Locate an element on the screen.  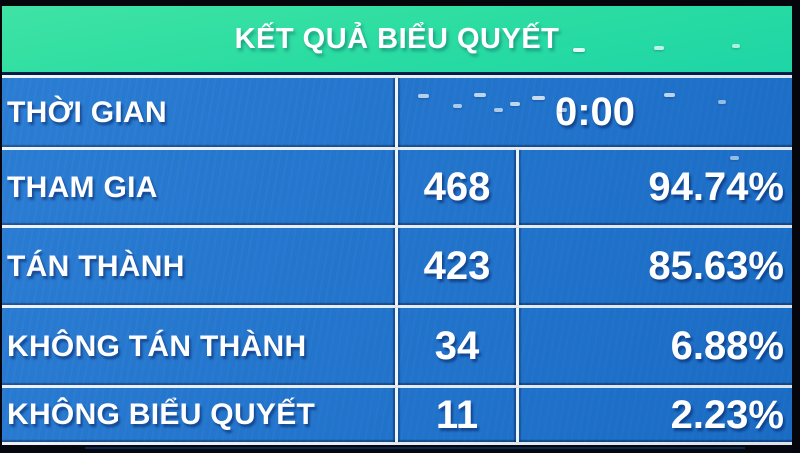
vote-percent: 94.74% is located at coordinates (716, 187).